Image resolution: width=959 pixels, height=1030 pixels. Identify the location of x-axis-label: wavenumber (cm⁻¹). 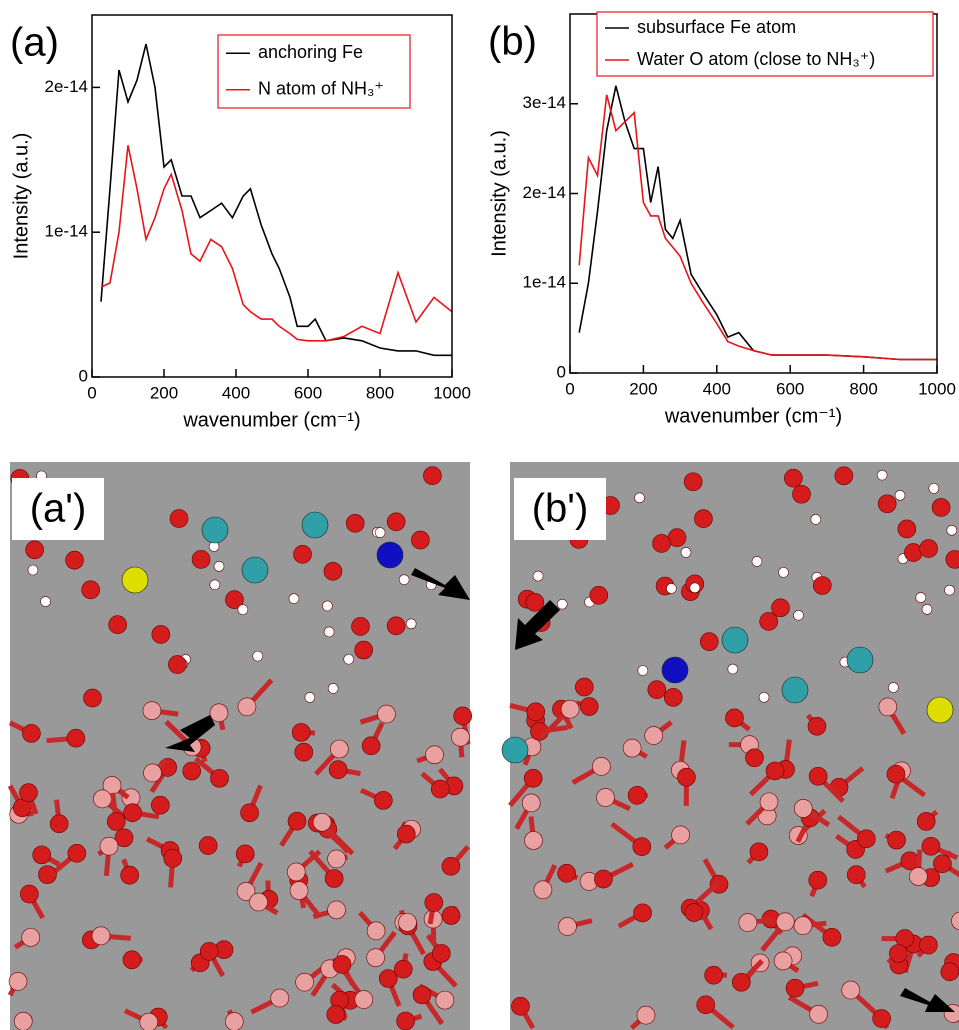
(271, 420).